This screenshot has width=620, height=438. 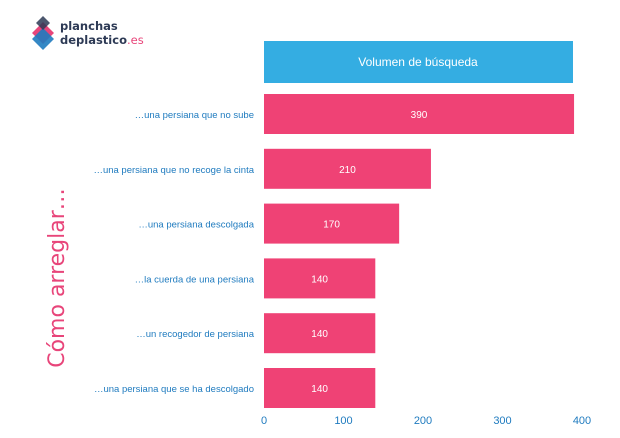 What do you see at coordinates (173, 170) in the screenshot?
I see `category-label-2: …una persiana que no recoge la cinta` at bounding box center [173, 170].